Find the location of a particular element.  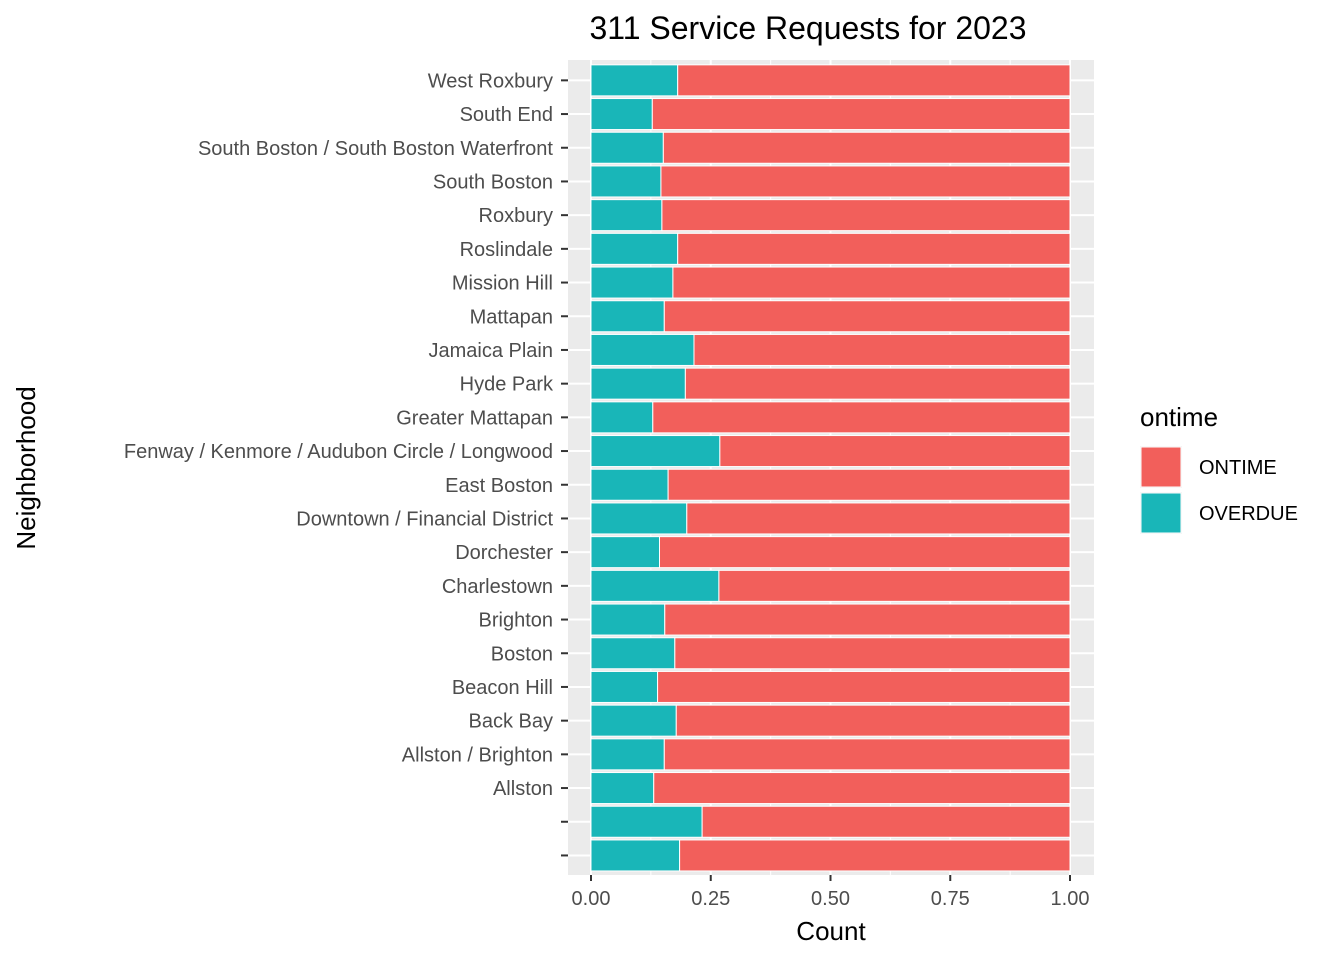

y-tick-label: Roxbury is located at coordinates (516, 216).